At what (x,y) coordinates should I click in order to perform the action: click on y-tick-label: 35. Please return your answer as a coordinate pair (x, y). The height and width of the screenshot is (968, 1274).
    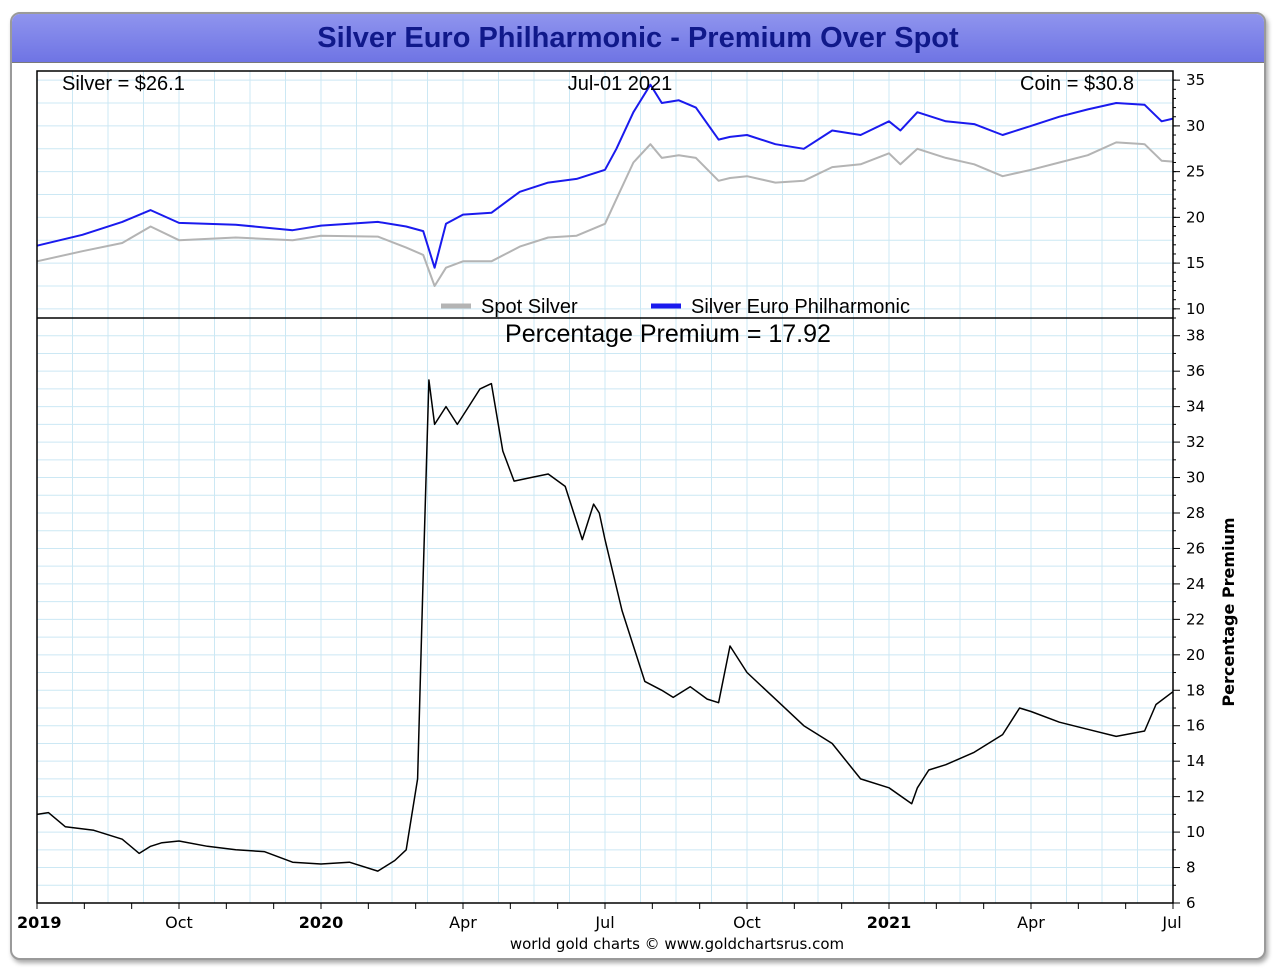
    Looking at the image, I should click on (1195, 80).